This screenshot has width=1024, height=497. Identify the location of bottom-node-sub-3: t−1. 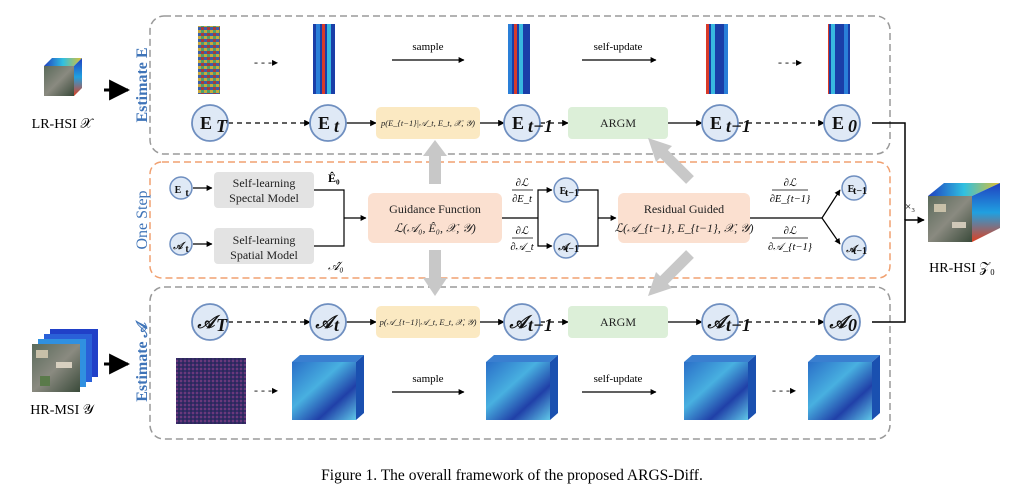
(738, 325).